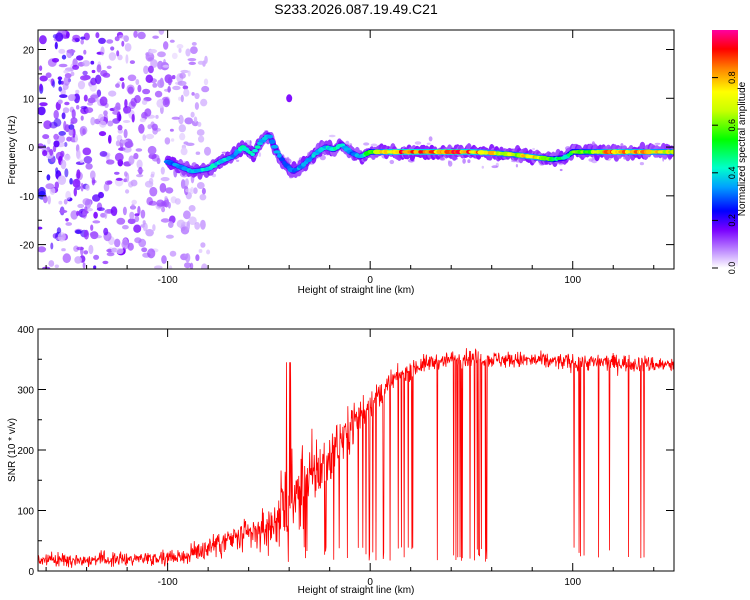 The width and height of the screenshot is (750, 600). Describe the element at coordinates (31, 572) in the screenshot. I see `snr-ytick-label: 0` at that location.